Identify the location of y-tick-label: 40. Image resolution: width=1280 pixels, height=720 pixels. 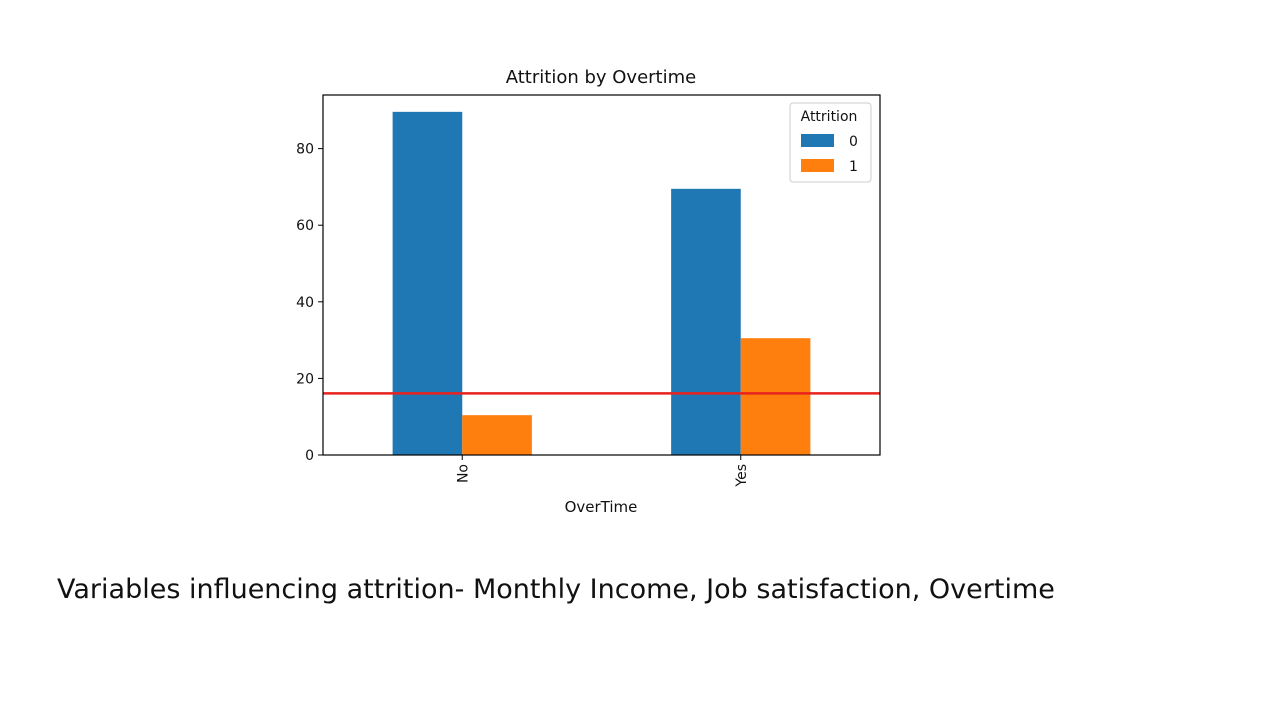
(305, 303).